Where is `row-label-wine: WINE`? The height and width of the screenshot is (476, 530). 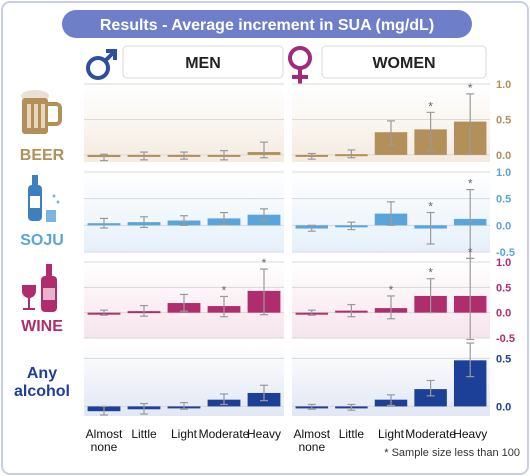
row-label-wine: WINE is located at coordinates (42, 326).